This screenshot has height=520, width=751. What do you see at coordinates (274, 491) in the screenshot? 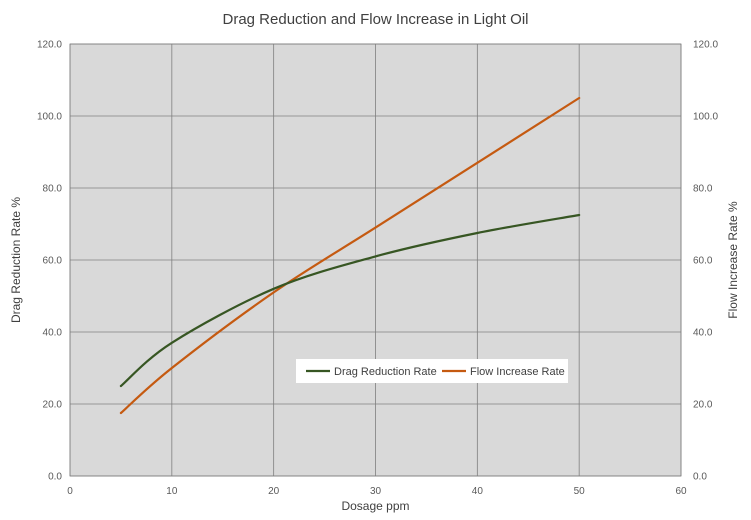
I see `x-tick-label: 20` at bounding box center [274, 491].